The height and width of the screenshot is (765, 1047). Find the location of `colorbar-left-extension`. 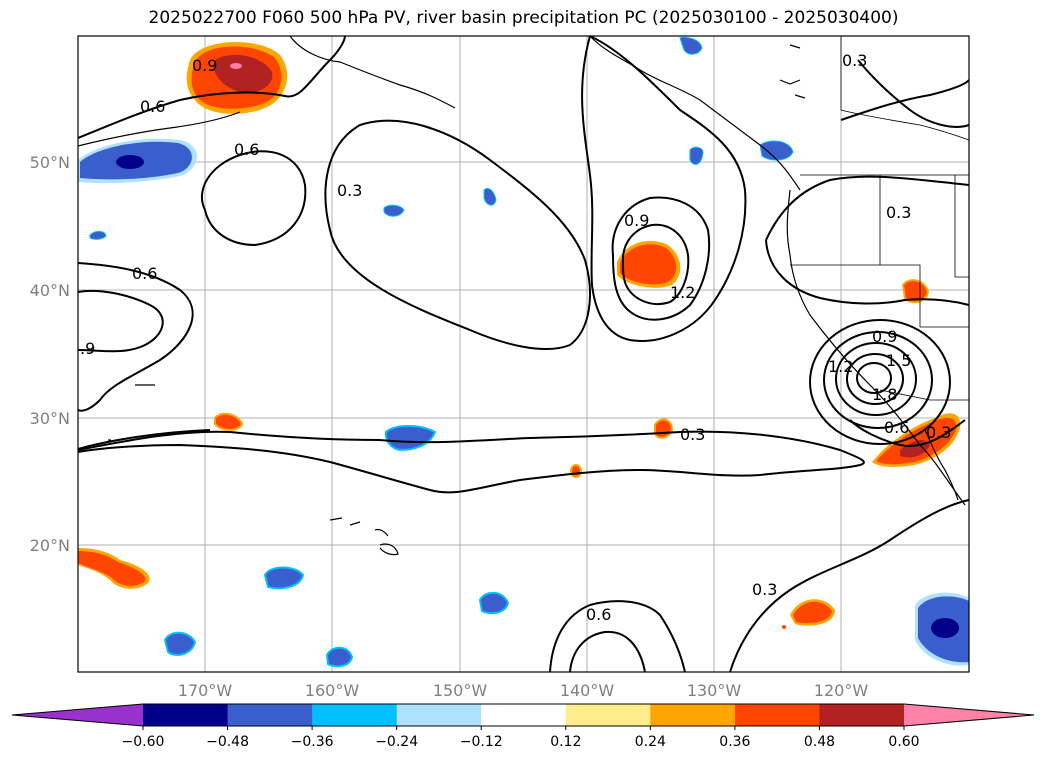

colorbar-left-extension is located at coordinates (77, 715).